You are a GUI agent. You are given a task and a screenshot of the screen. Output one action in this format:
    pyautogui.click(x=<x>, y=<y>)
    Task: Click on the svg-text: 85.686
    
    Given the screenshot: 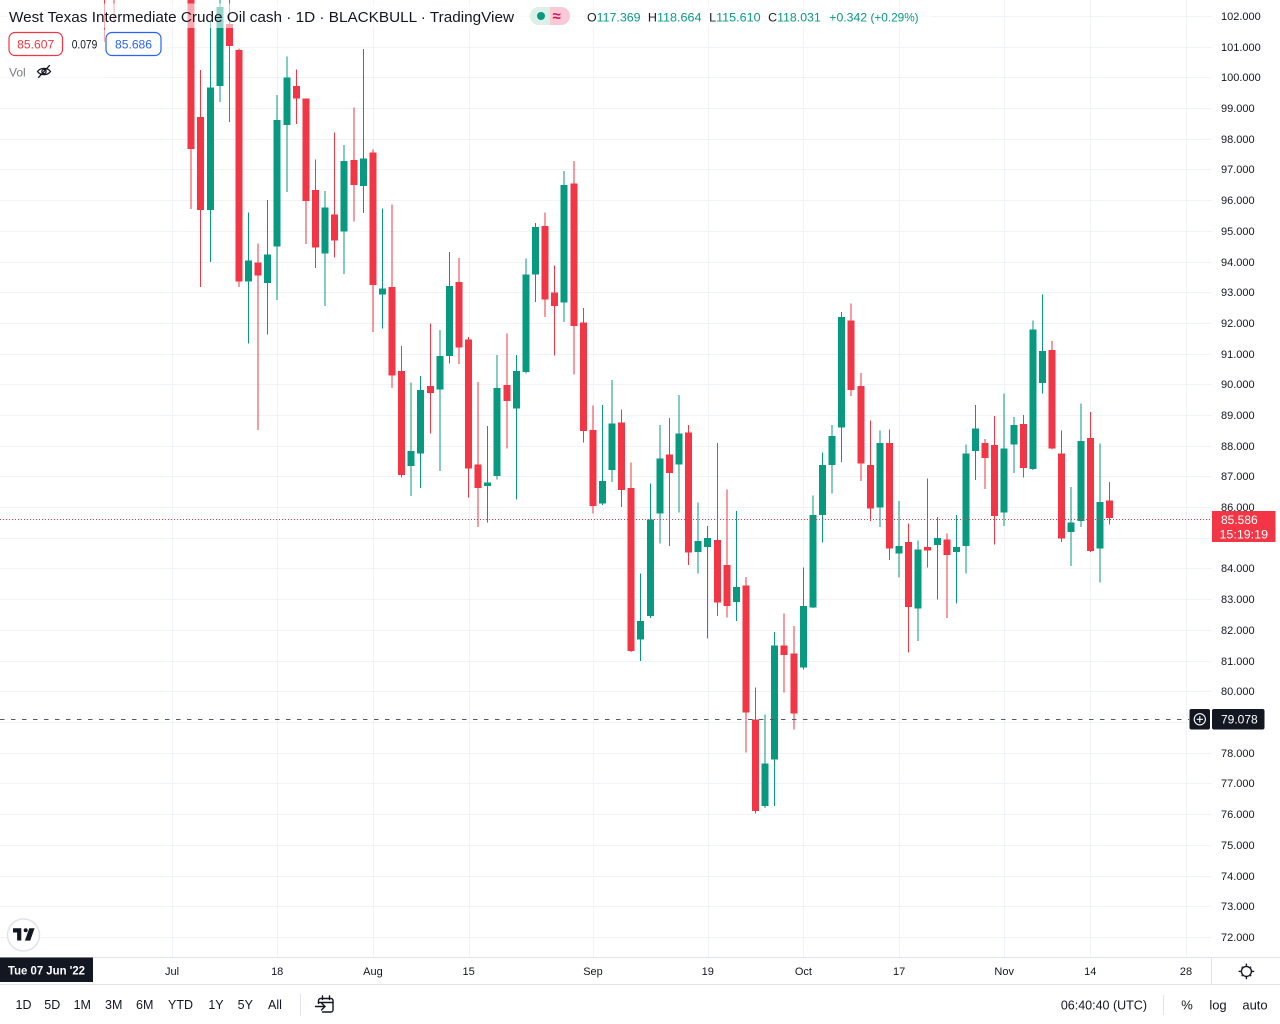 What is the action you would take?
    pyautogui.click(x=133, y=45)
    